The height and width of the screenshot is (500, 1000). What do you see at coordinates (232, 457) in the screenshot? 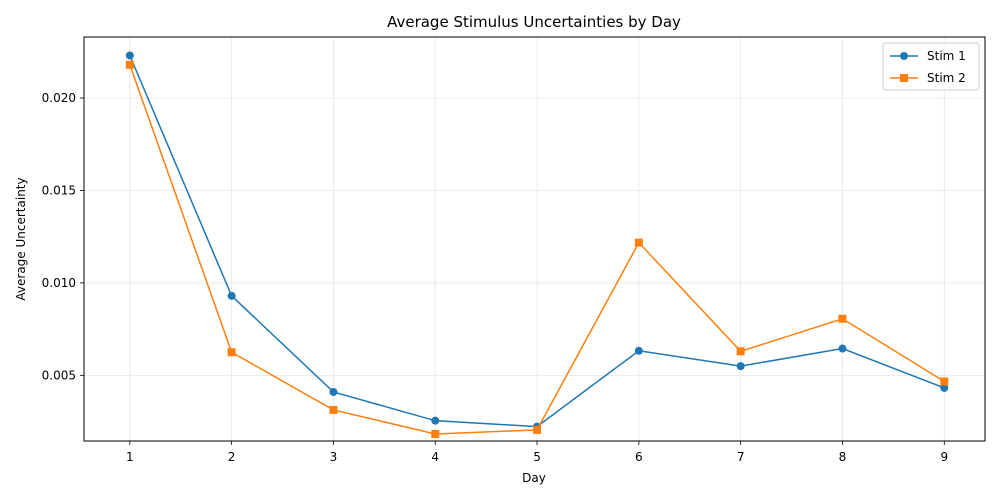
I see `x-tick-label: 2` at bounding box center [232, 457].